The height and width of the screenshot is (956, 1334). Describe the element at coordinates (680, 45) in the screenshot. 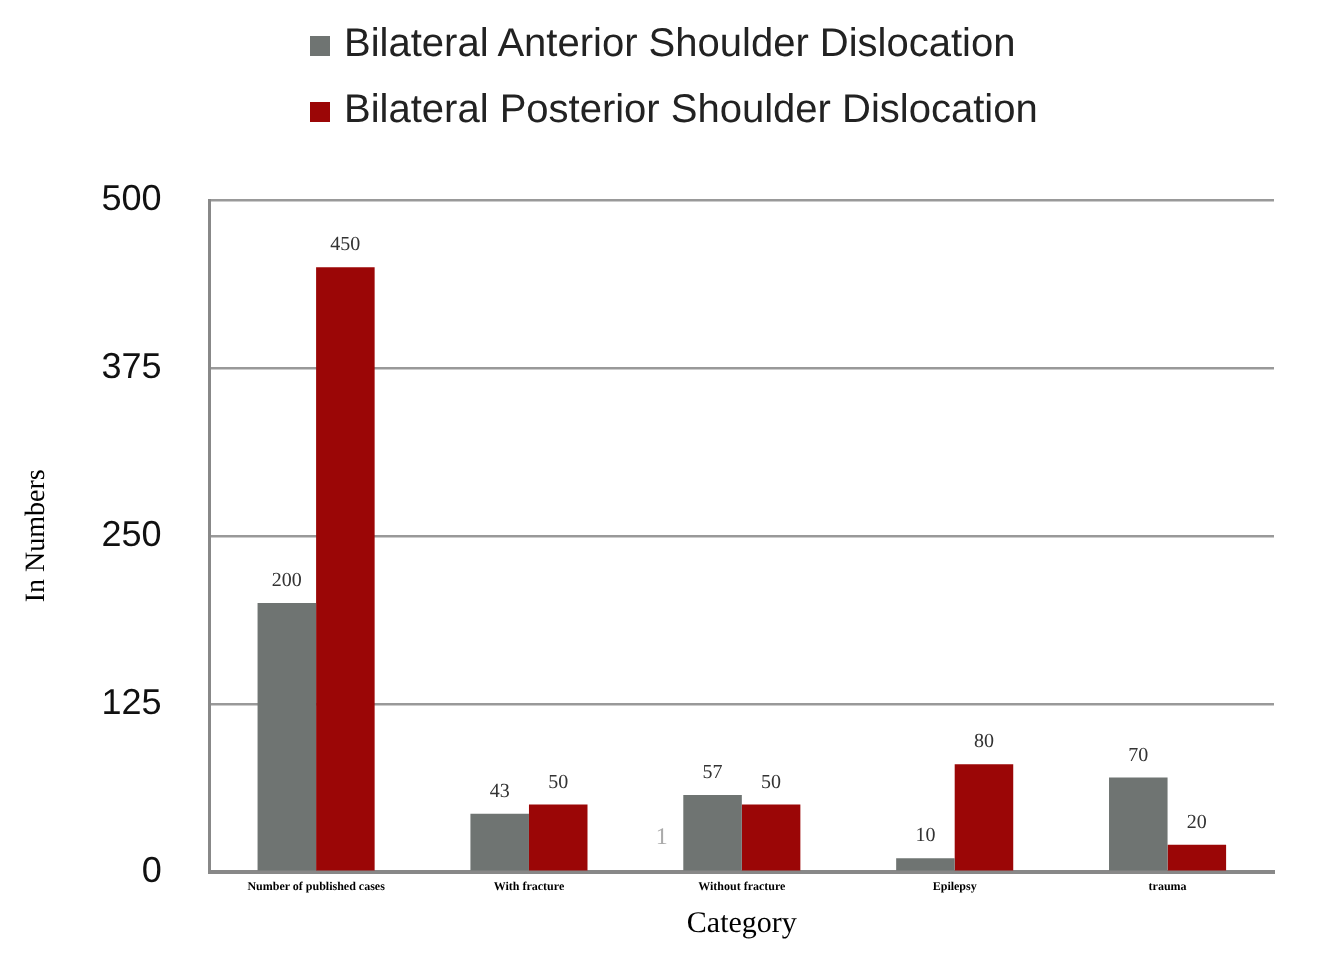

I see `legend-label: Bilateral Anterior Shoulder Dislocation` at that location.